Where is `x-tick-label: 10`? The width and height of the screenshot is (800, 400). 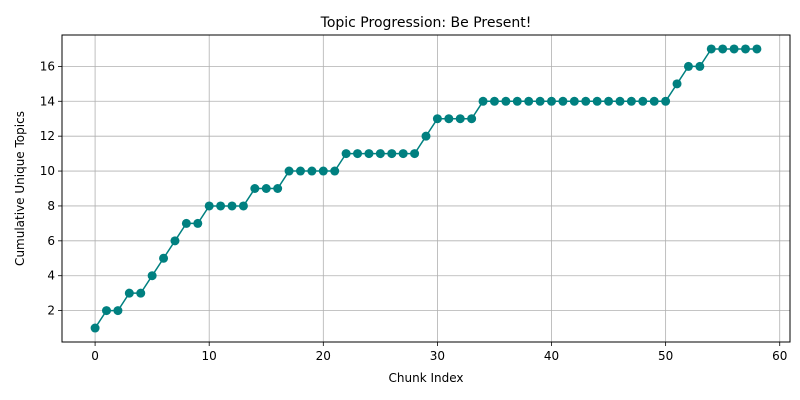
x-tick-label: 10 is located at coordinates (209, 356).